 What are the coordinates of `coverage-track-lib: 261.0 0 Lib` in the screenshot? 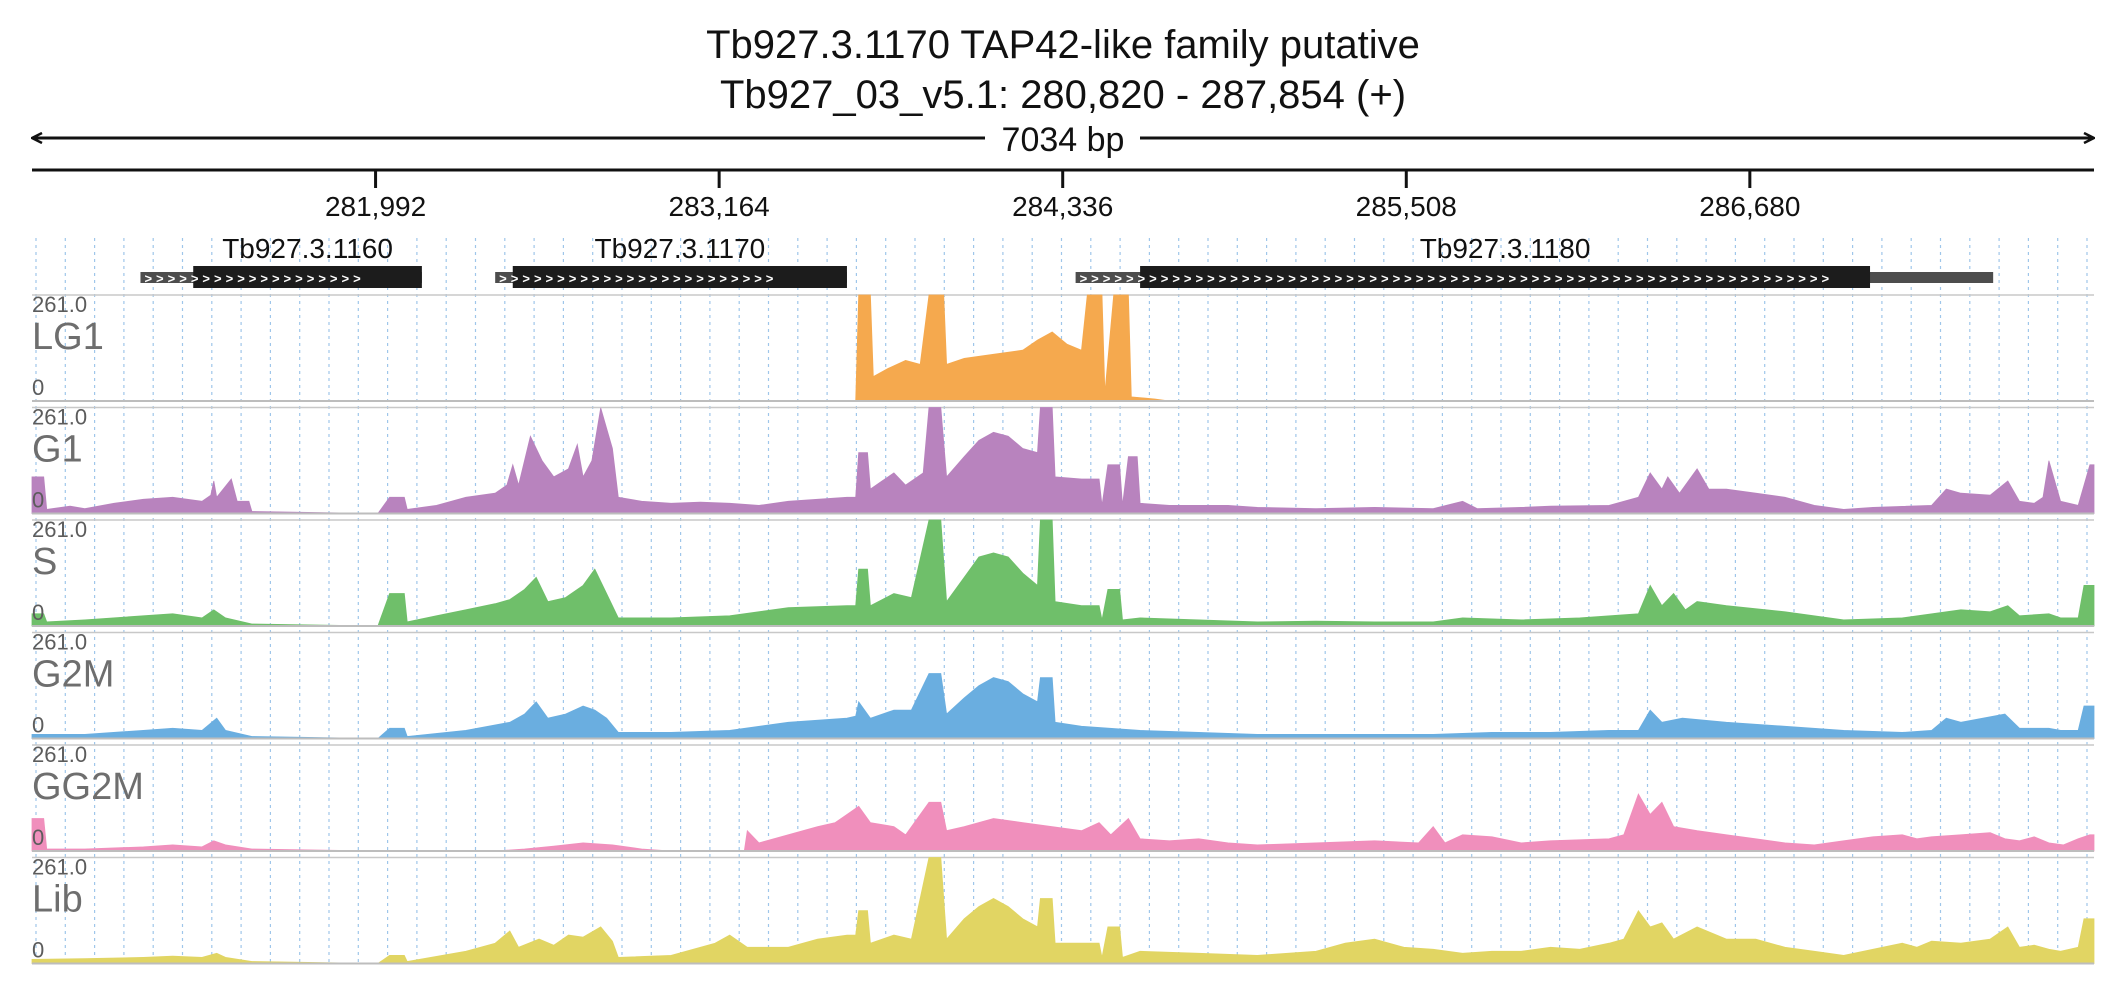 It's located at (1063, 910).